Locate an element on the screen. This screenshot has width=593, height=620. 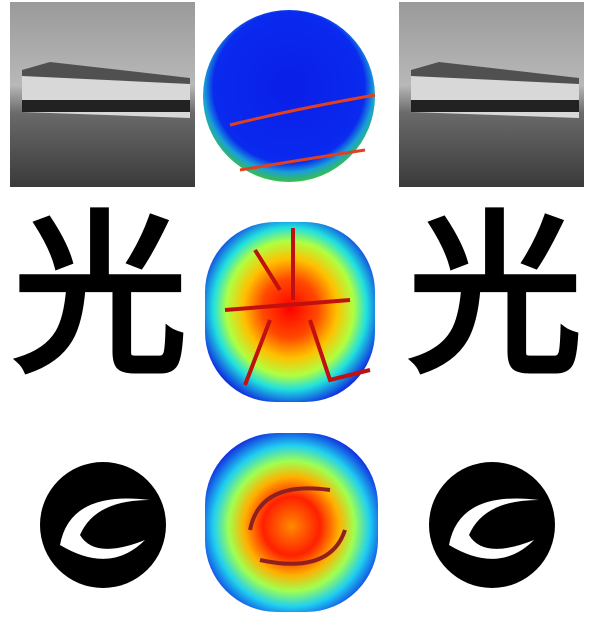
glyph-output: 光 is located at coordinates (495, 296).